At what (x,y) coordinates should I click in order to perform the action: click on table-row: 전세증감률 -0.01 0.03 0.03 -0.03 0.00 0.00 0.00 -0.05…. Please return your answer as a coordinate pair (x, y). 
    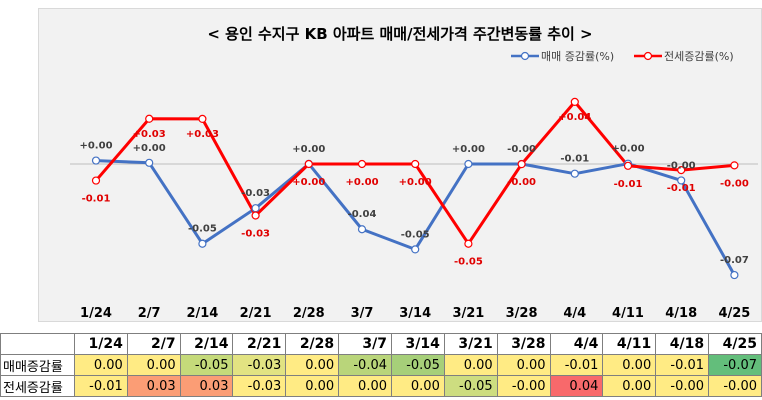
    Looking at the image, I should click on (381, 386).